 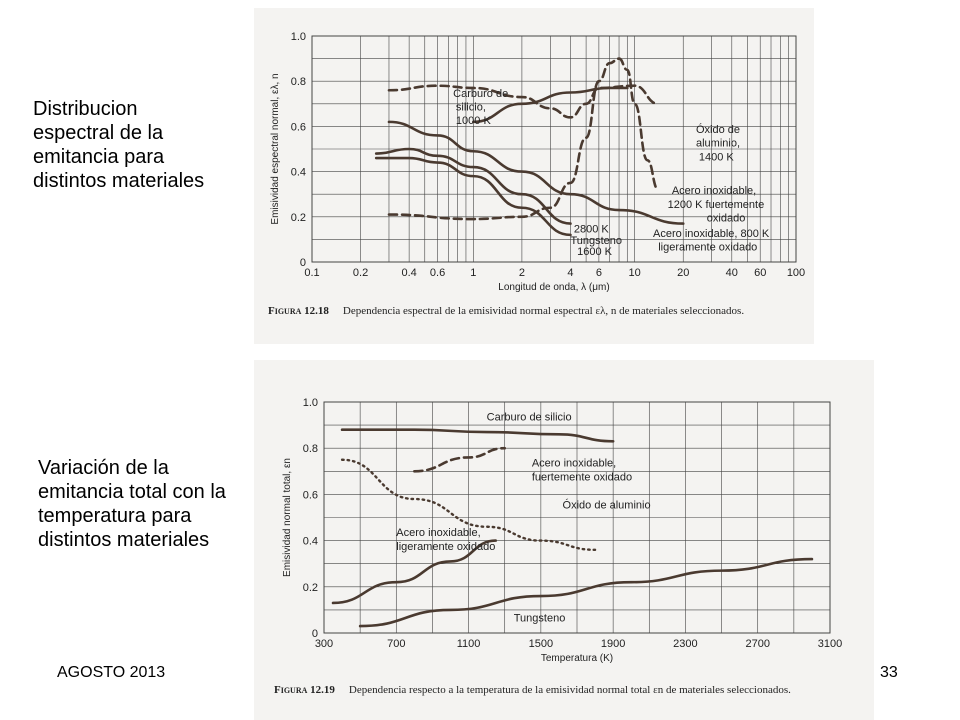 I want to click on x-tick-label: 100, so click(x=796, y=273).